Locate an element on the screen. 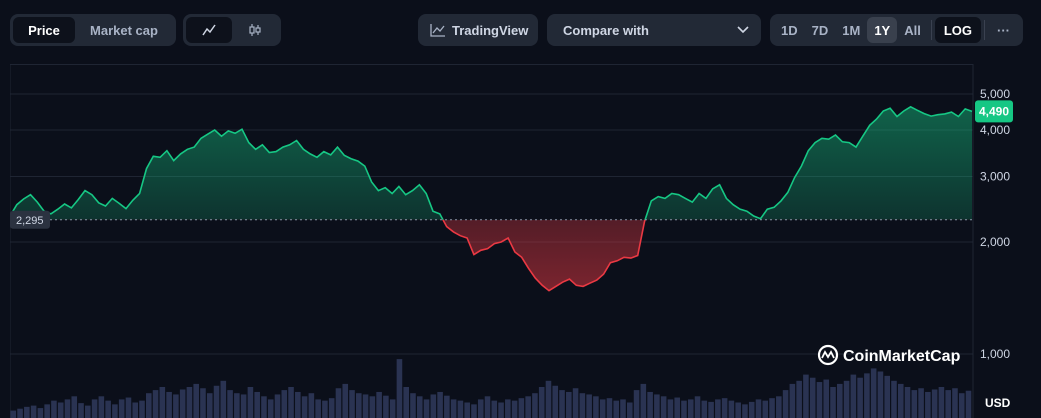 Image resolution: width=1041 pixels, height=418 pixels. current-price-value: 4,490 is located at coordinates (994, 111).